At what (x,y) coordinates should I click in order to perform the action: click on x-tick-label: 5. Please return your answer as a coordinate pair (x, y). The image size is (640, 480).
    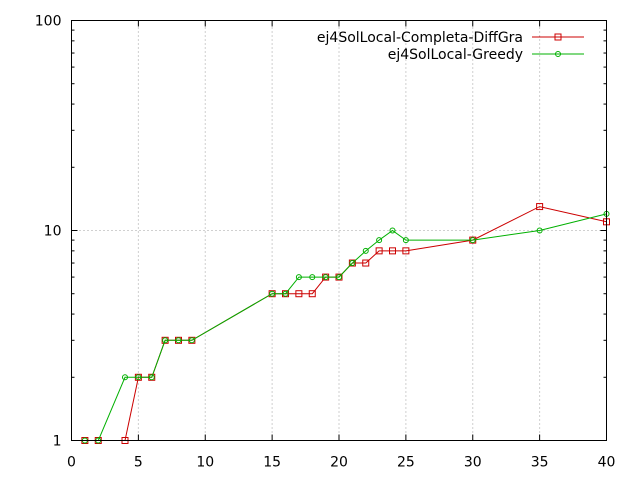
    Looking at the image, I should click on (138, 463).